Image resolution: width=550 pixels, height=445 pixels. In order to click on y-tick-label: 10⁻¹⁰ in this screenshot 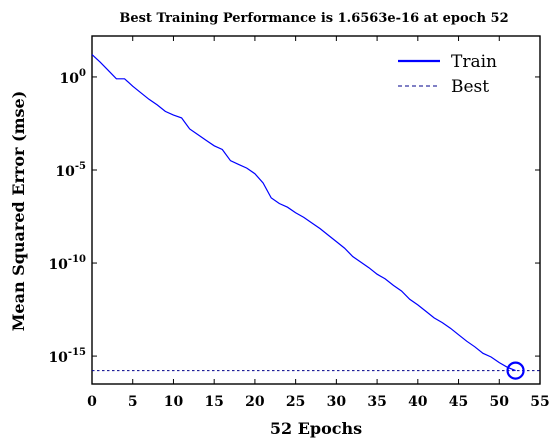, I will do `click(67, 263)`.